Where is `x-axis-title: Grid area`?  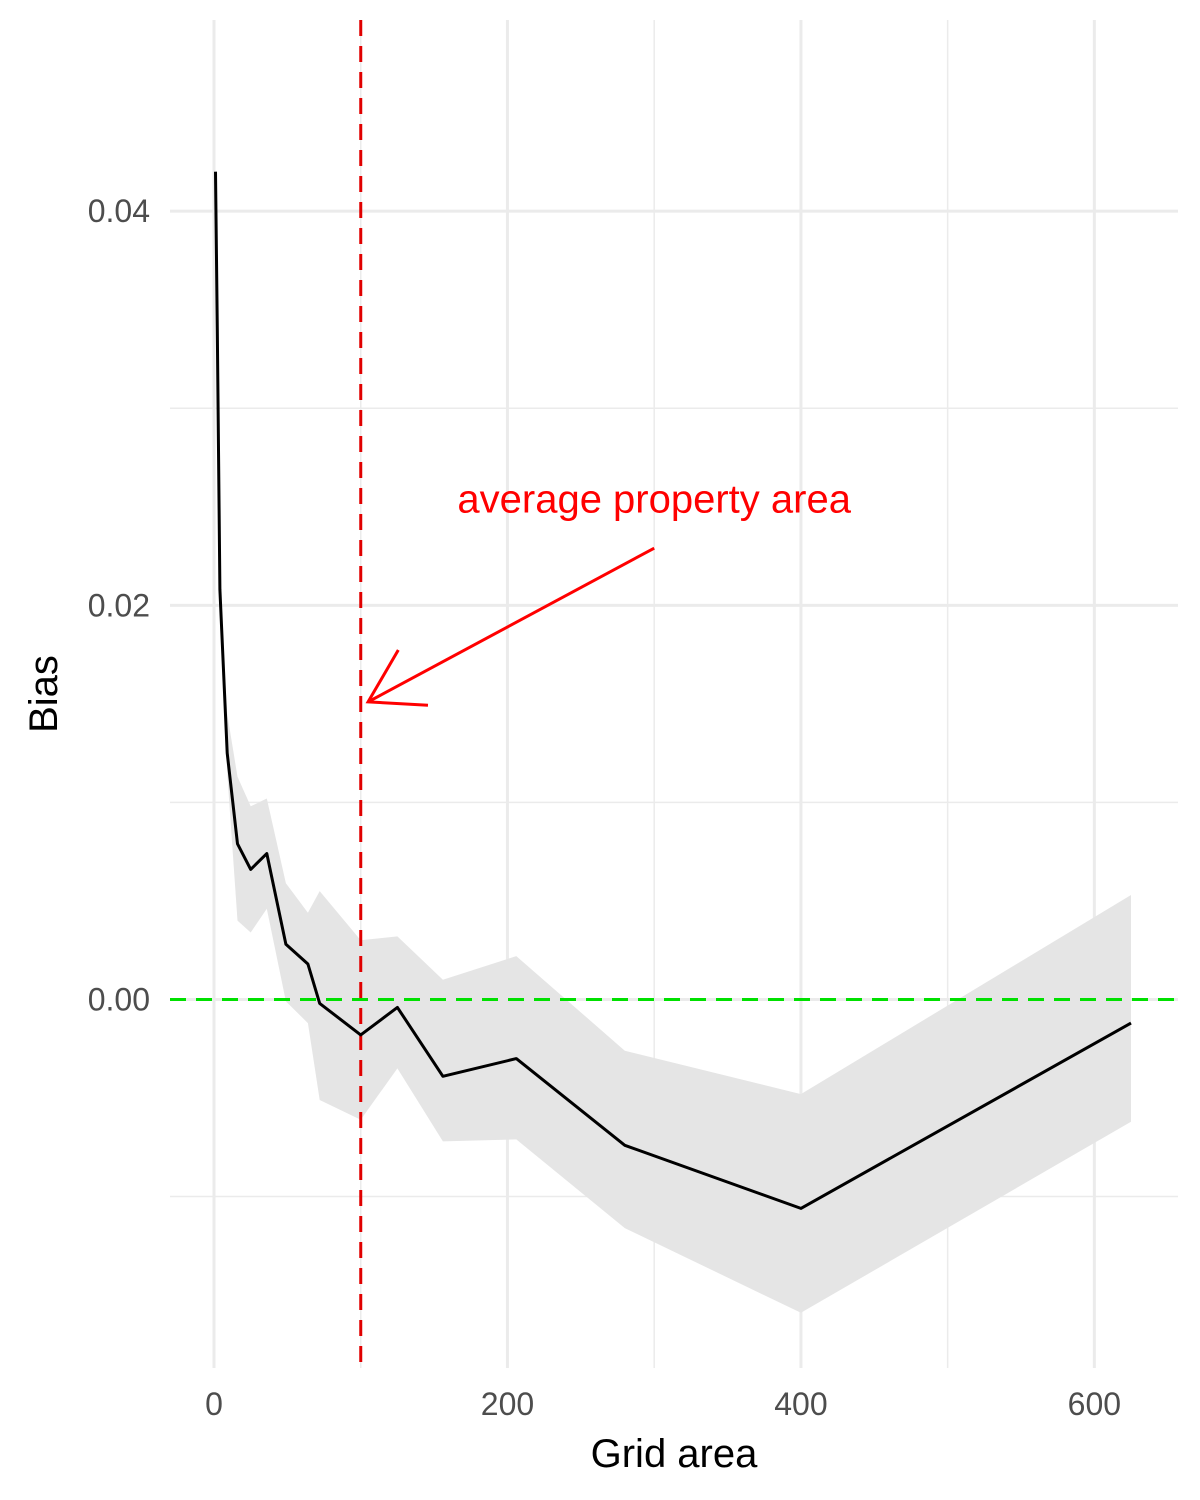 x-axis-title: Grid area is located at coordinates (674, 1454).